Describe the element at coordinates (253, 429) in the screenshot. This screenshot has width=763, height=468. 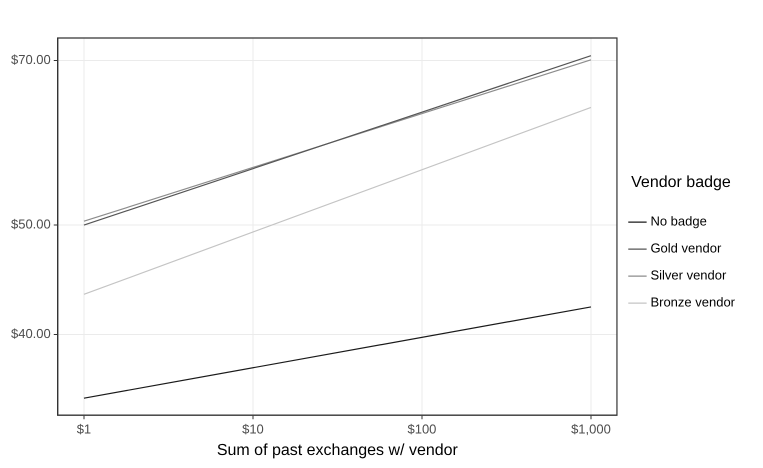
I see `x-tick-label: $10` at that location.